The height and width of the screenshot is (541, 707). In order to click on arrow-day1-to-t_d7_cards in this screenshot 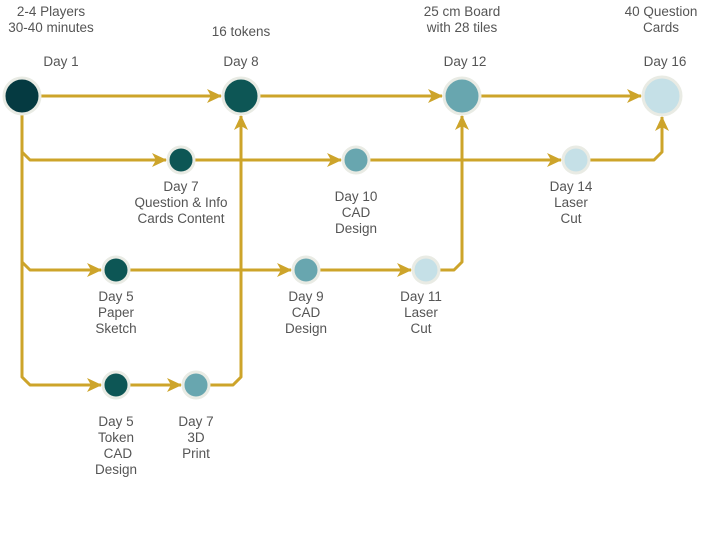, I will do `click(93, 140)`.